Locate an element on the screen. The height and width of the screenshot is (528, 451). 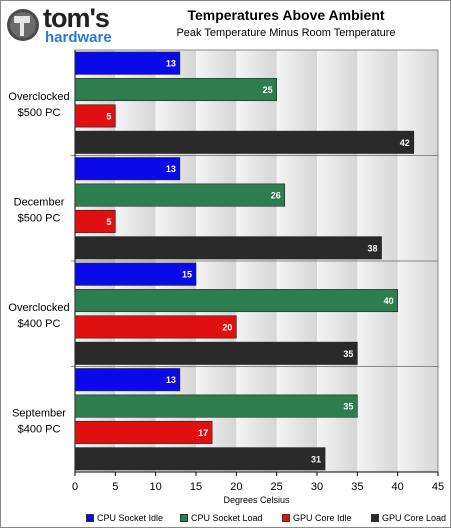
hammer-logo-icon is located at coordinates (23, 25).